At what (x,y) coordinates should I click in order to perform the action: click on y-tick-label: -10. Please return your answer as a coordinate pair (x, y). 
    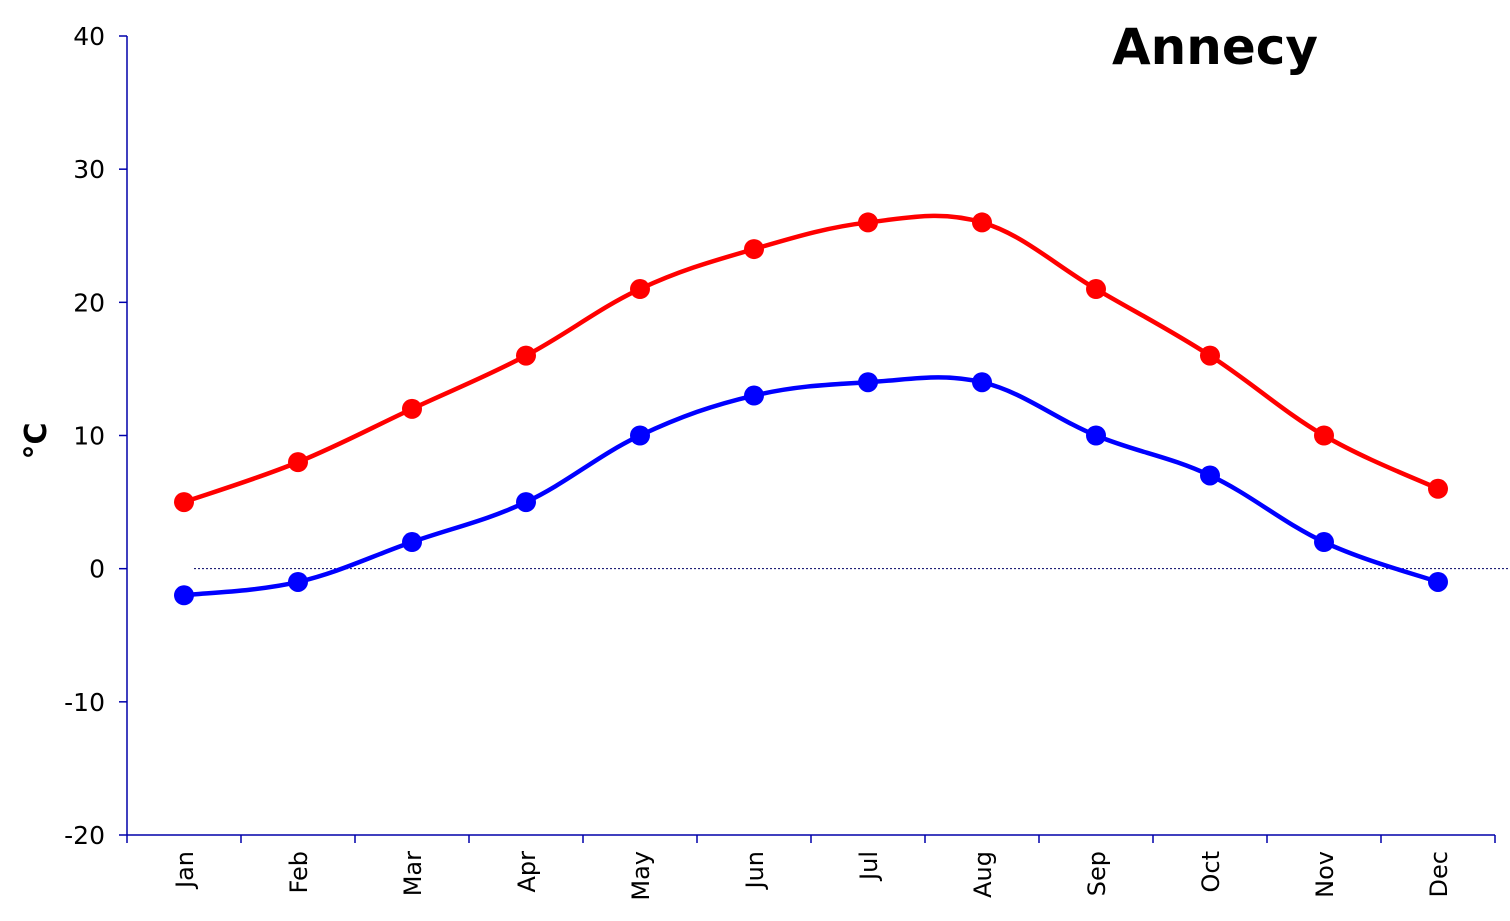
    Looking at the image, I should click on (84, 702).